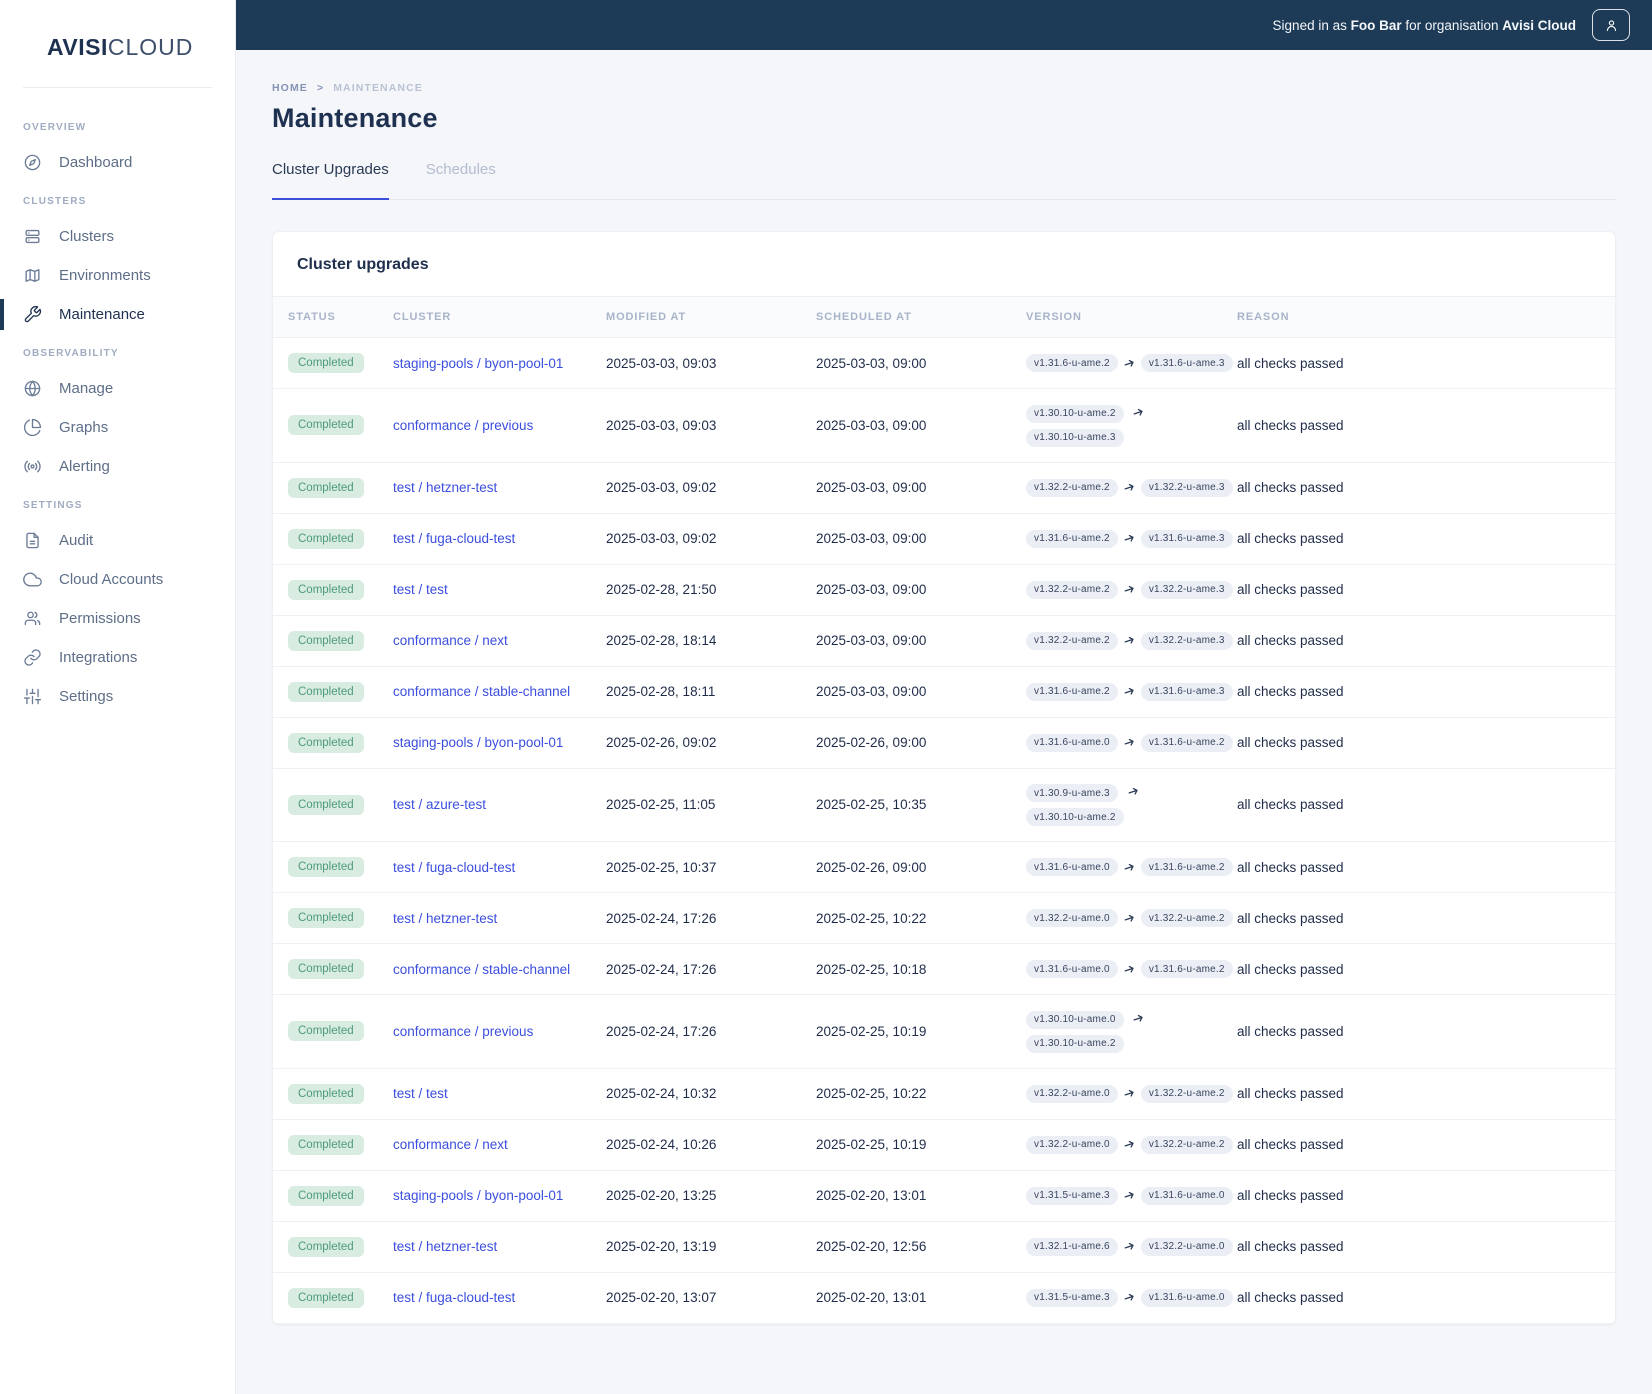  What do you see at coordinates (117, 540) in the screenshot?
I see `sidebar-item-audit: Audit` at bounding box center [117, 540].